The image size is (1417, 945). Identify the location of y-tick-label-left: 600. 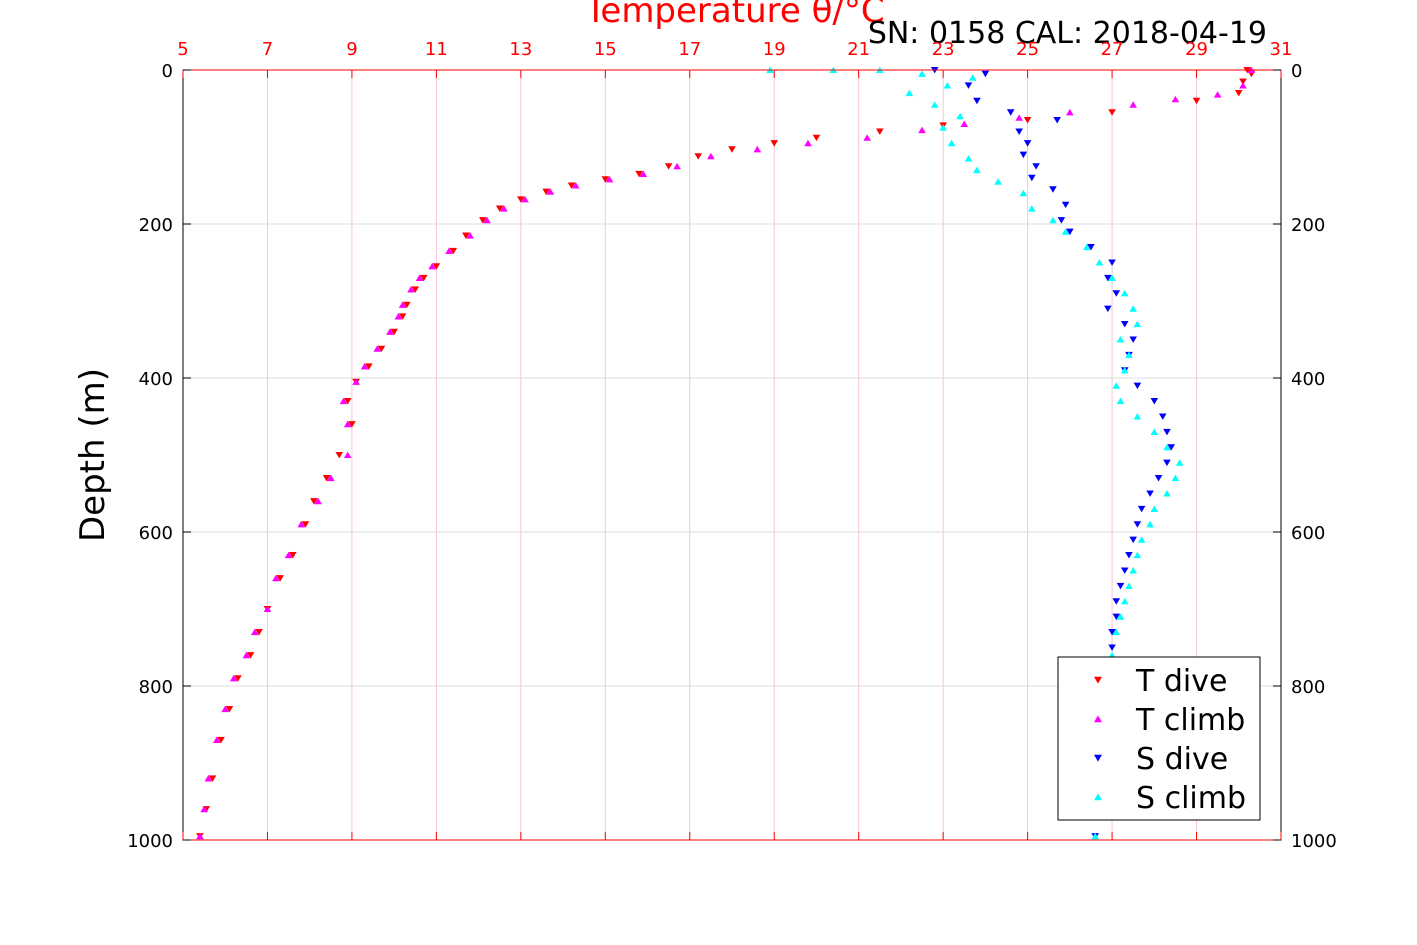
(156, 533).